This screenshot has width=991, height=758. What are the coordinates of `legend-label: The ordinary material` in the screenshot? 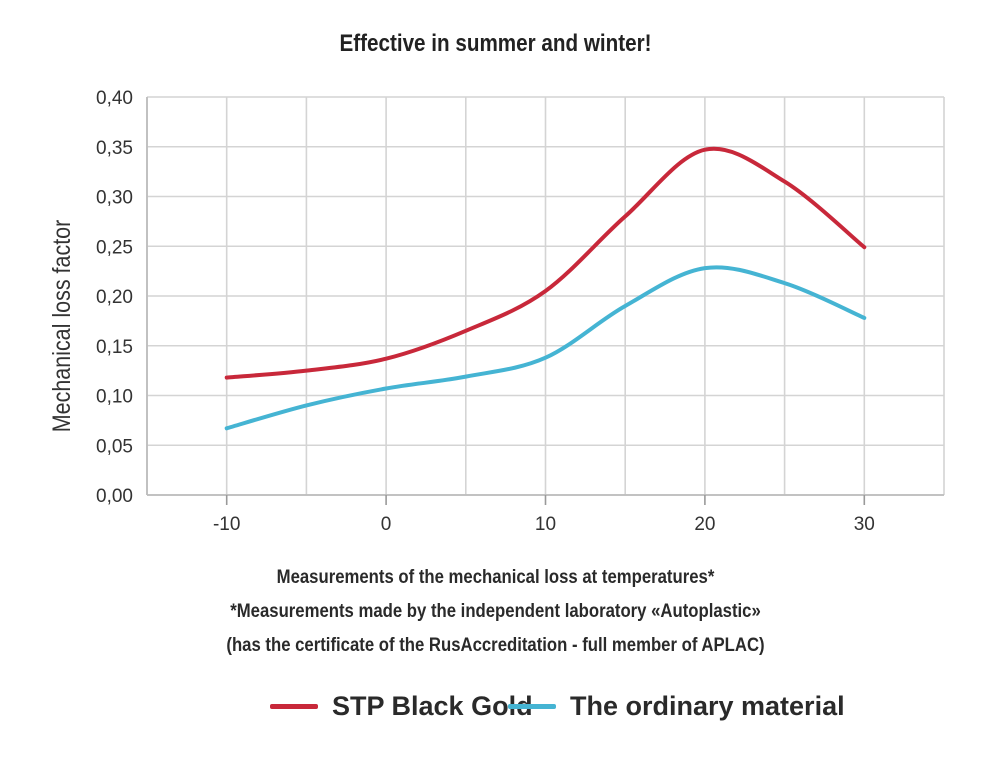 It's located at (707, 705).